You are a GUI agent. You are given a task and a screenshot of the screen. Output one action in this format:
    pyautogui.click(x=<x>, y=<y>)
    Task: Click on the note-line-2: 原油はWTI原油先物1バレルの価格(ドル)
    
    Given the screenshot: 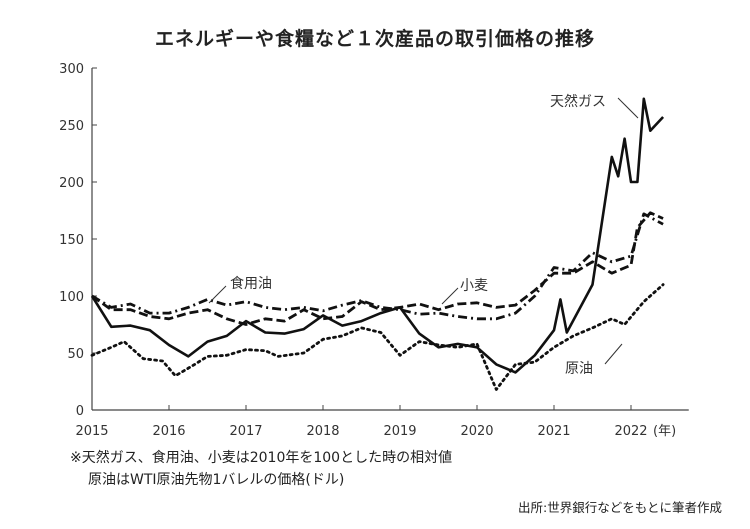 What is the action you would take?
    pyautogui.click(x=216, y=480)
    